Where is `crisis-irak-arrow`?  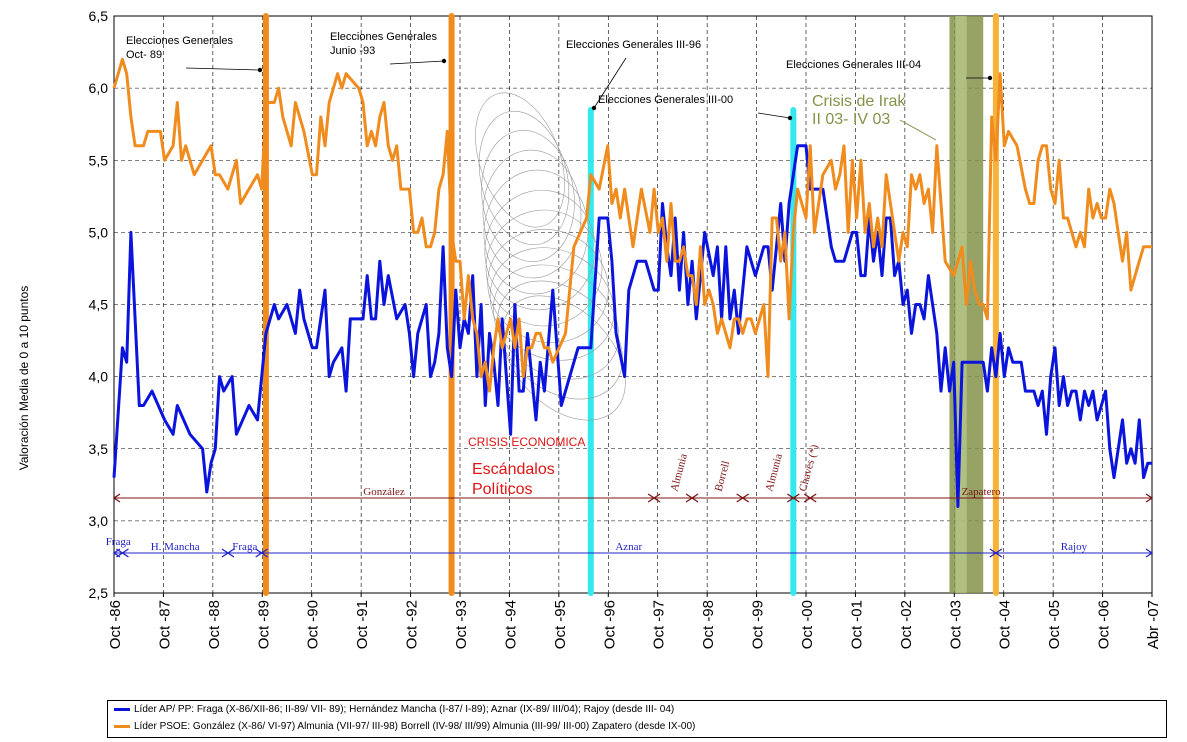
crisis-irak-arrow is located at coordinates (918, 130).